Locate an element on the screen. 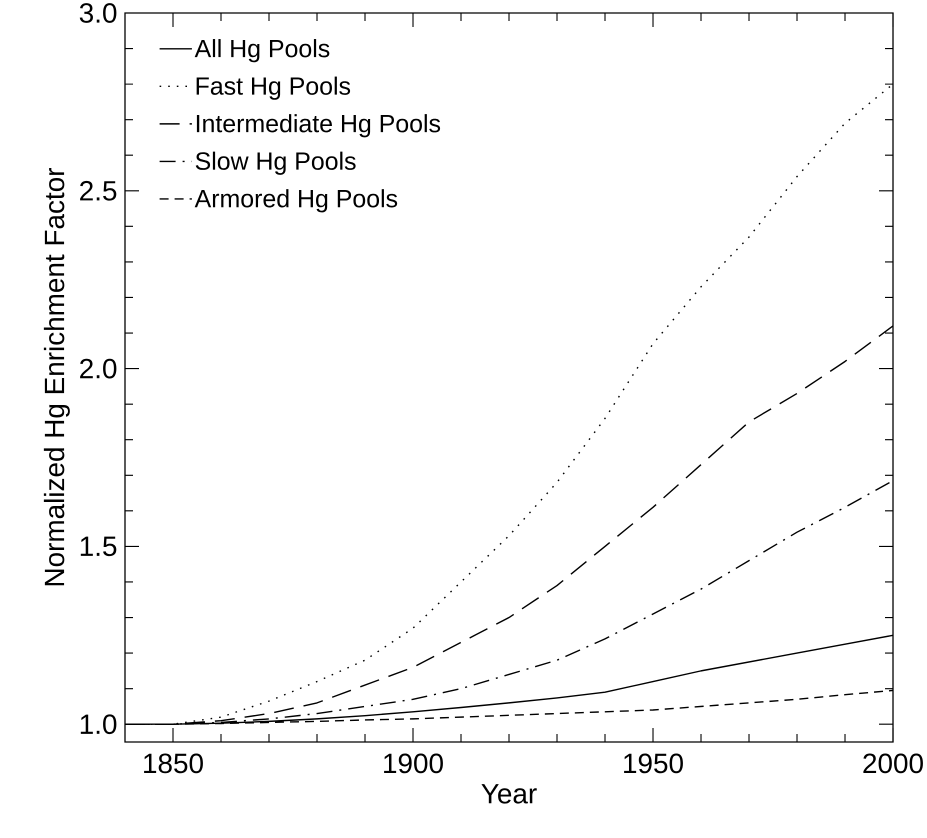  y-tick-label: 2.5 is located at coordinates (98, 190).